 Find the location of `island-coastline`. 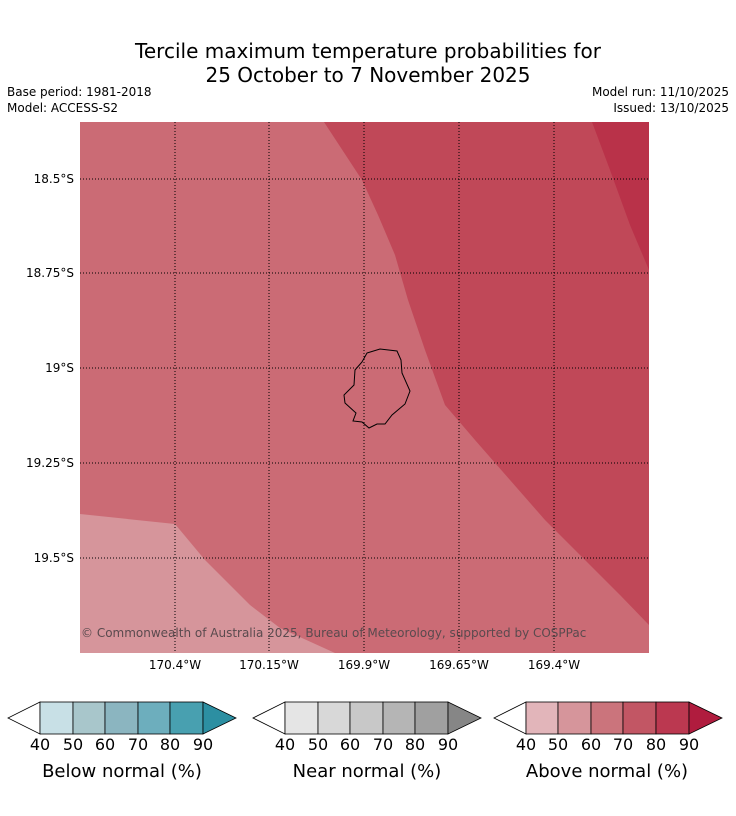

island-coastline is located at coordinates (377, 388).